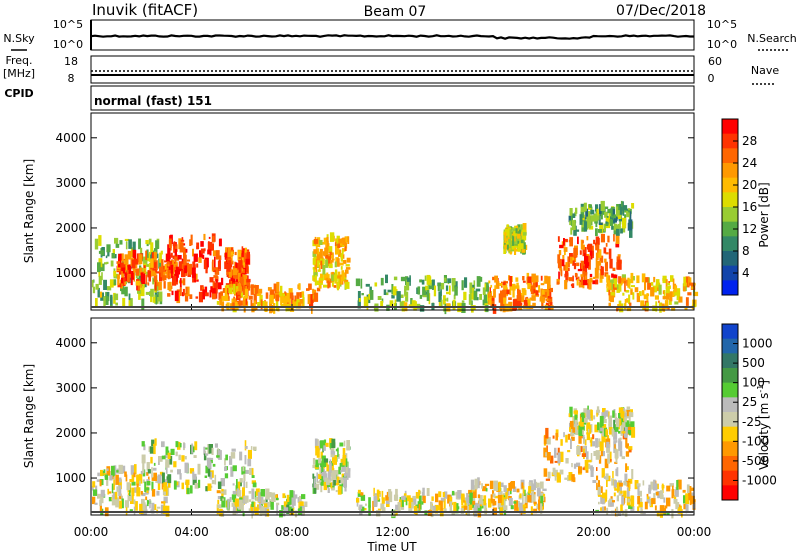 The height and width of the screenshot is (554, 800). What do you see at coordinates (395, 12) in the screenshot?
I see `beam-title: Beam 07` at bounding box center [395, 12].